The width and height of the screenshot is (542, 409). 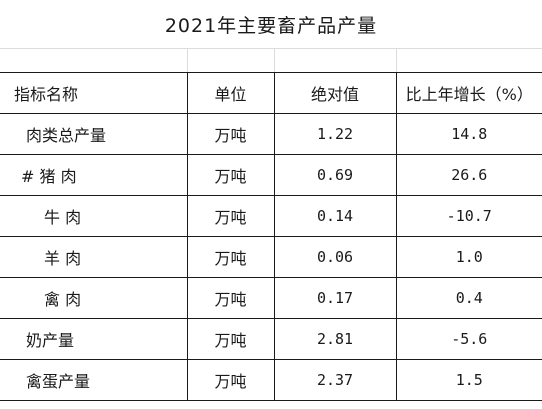 I want to click on header-unit: 单位, so click(x=231, y=93).